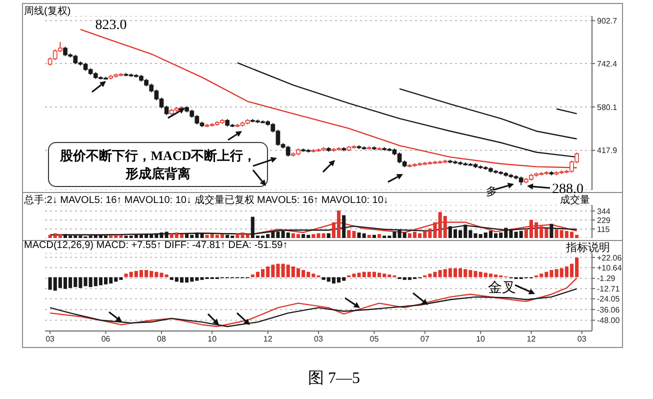 Image resolution: width=653 pixels, height=399 pixels. Describe the element at coordinates (607, 63) in the screenshot. I see `y-tick-label: 742.4` at that location.